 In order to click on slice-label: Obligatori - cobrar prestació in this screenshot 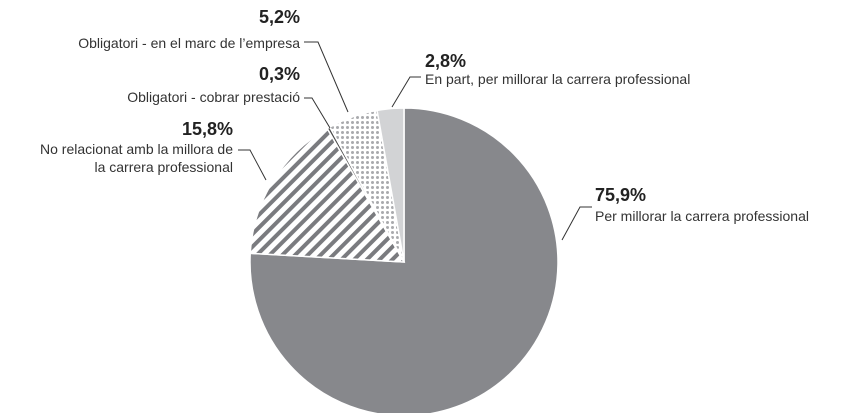, I will do `click(213, 97)`.